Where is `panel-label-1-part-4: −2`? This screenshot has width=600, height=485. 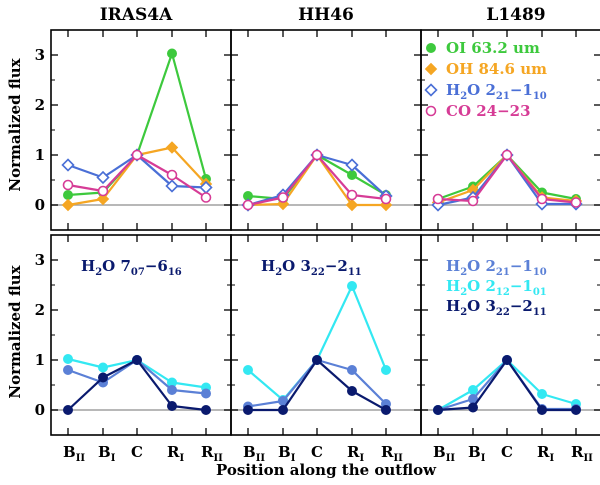
panel-label-1-part-4: −2 is located at coordinates (336, 266).